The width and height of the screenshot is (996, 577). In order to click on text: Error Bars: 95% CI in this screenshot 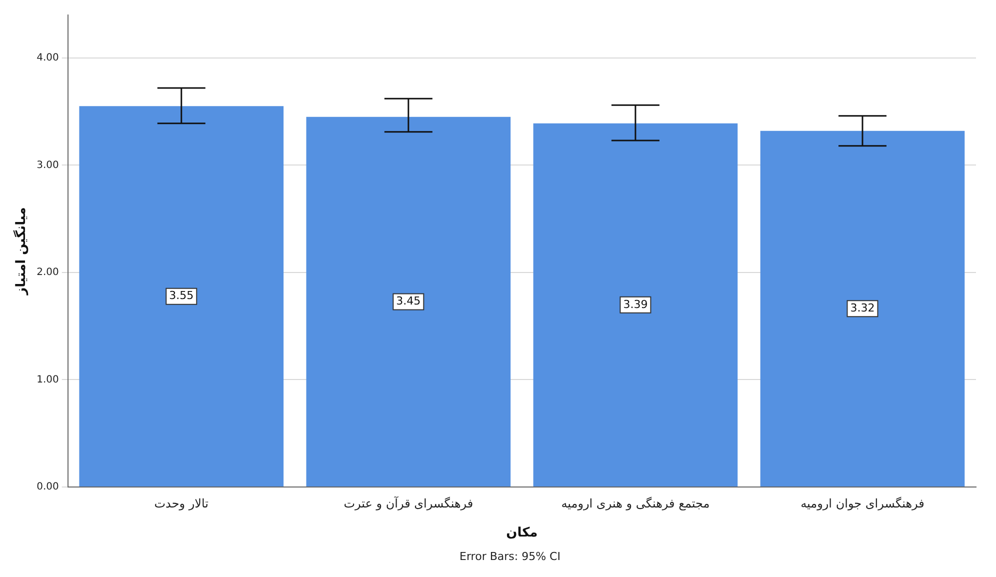, I will do `click(510, 556)`.